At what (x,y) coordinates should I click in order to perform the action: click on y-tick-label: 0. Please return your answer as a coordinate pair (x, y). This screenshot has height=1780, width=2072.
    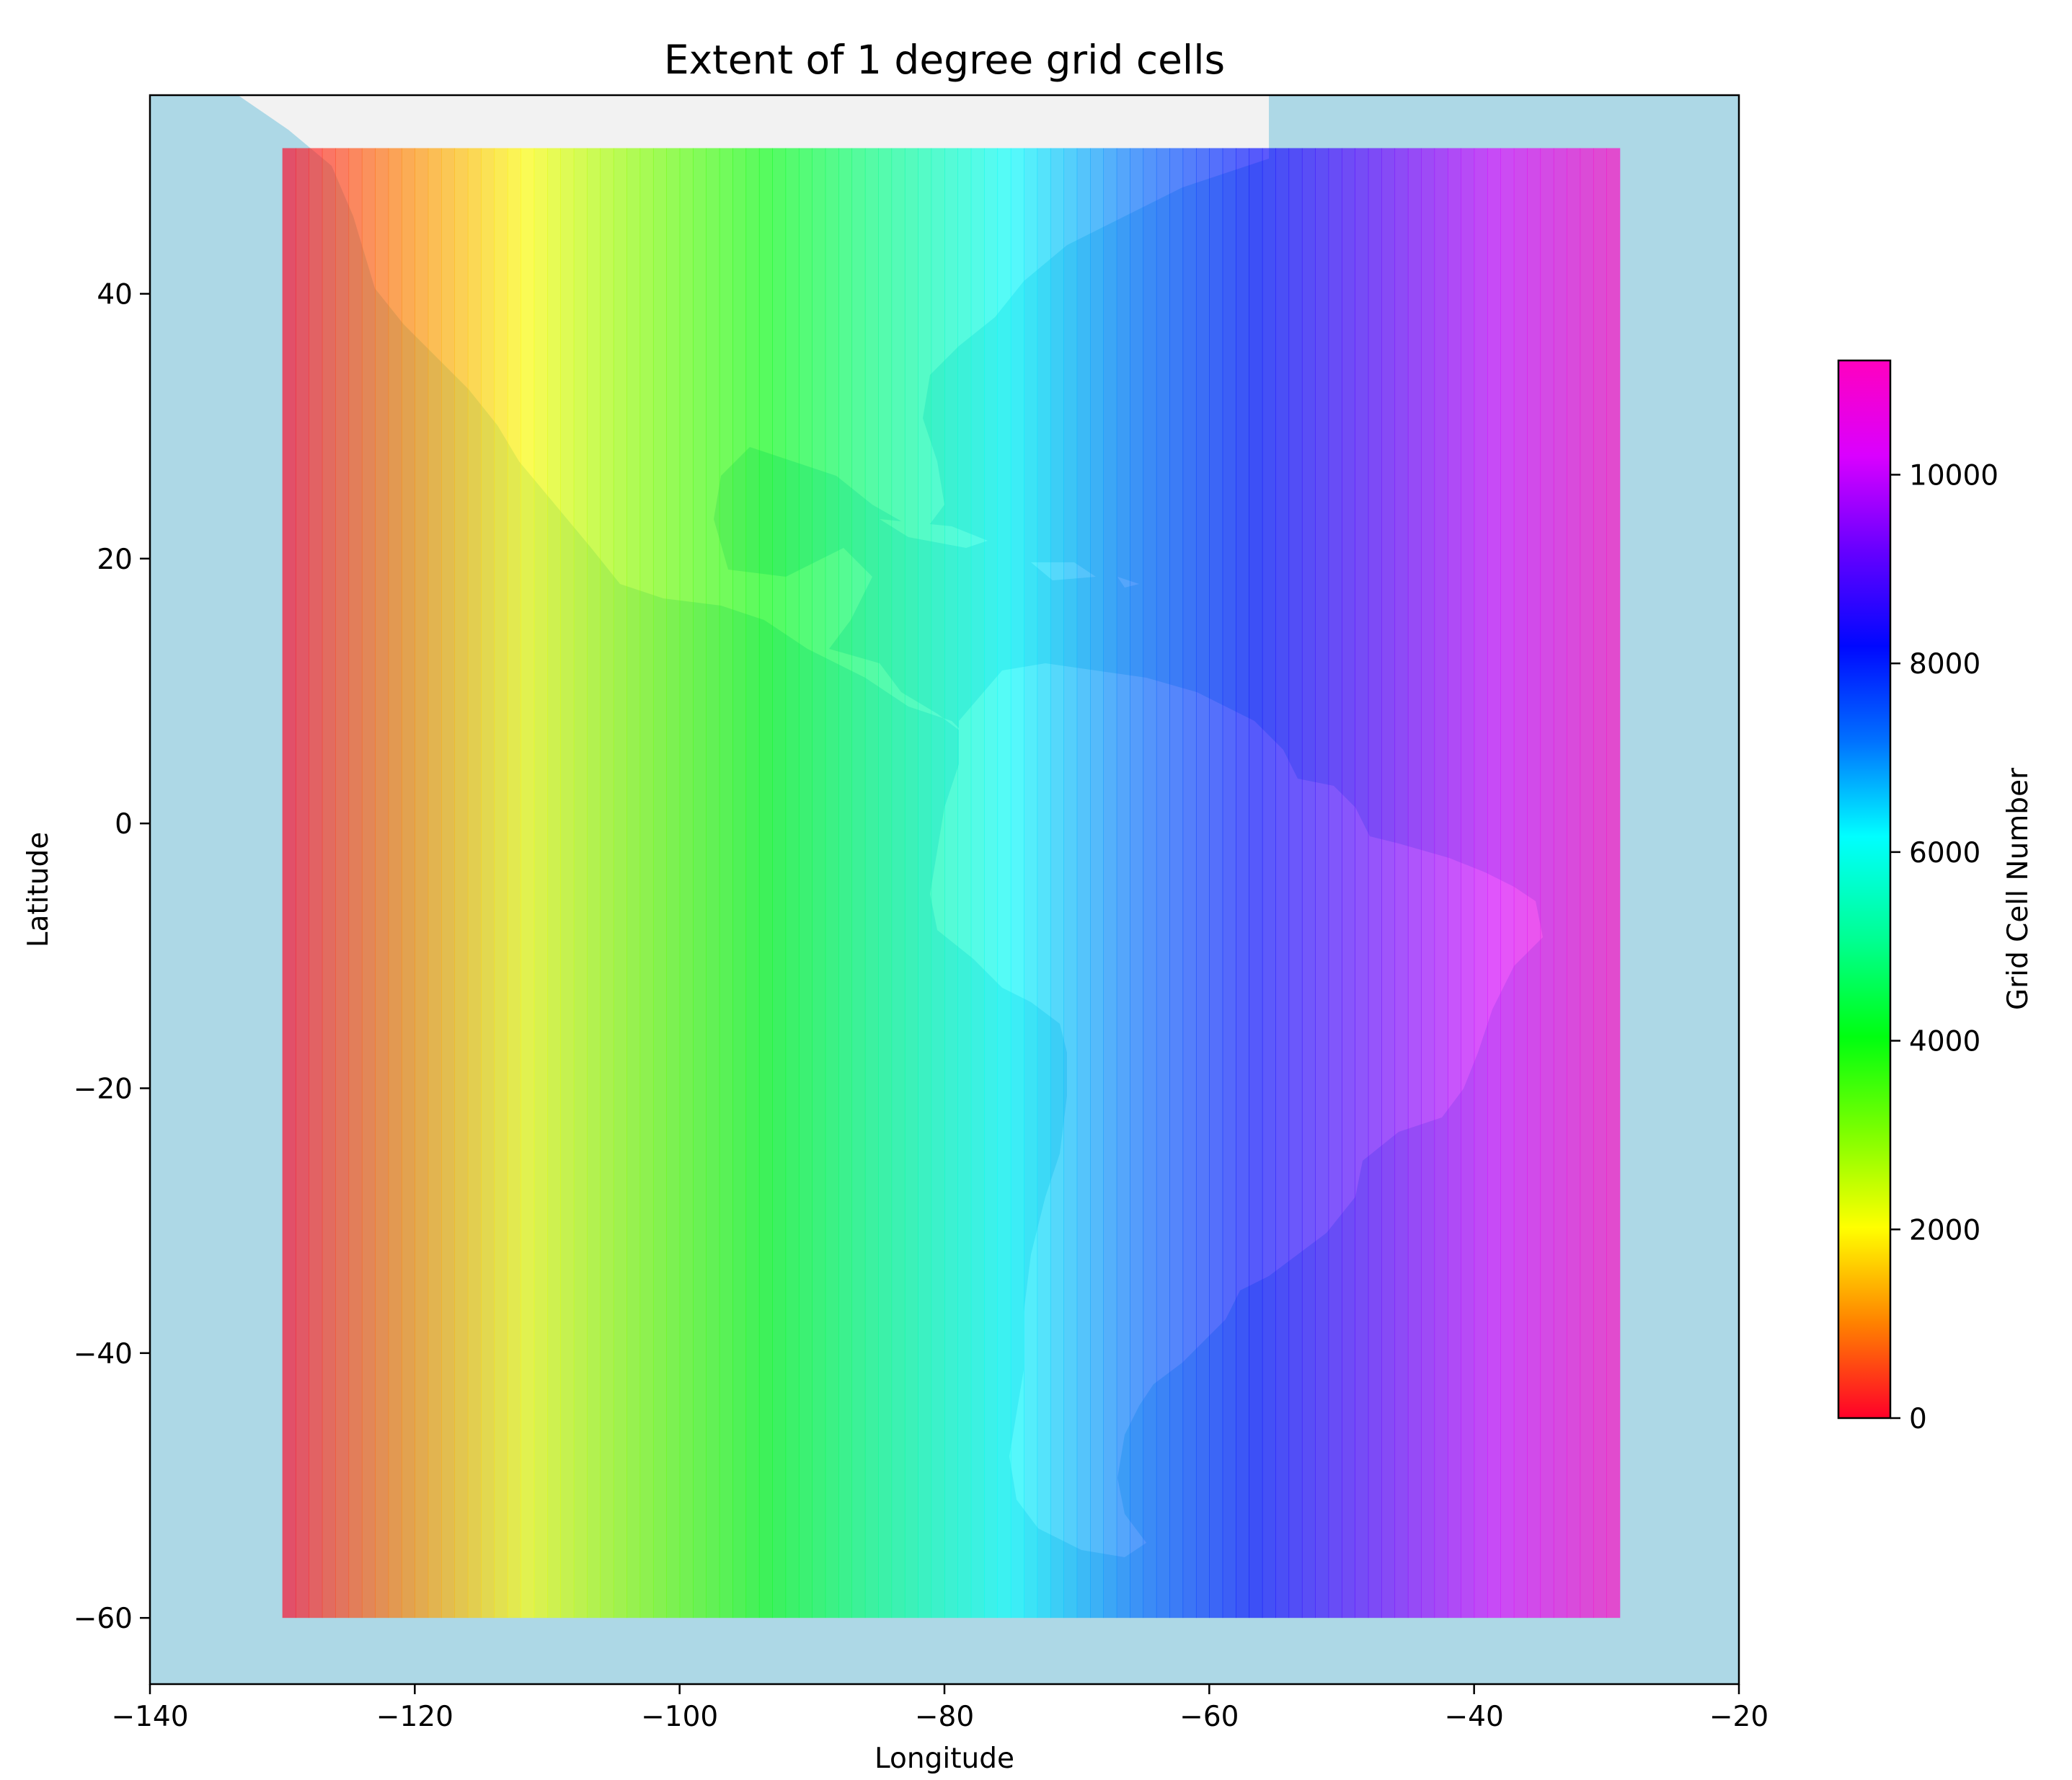
    Looking at the image, I should click on (124, 824).